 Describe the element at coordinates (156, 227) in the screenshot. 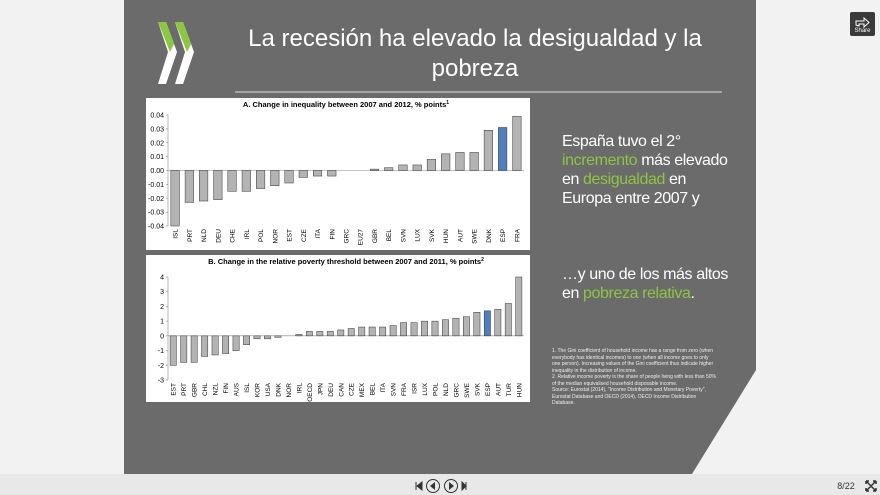

I see `y-tick-label: -0.04` at that location.